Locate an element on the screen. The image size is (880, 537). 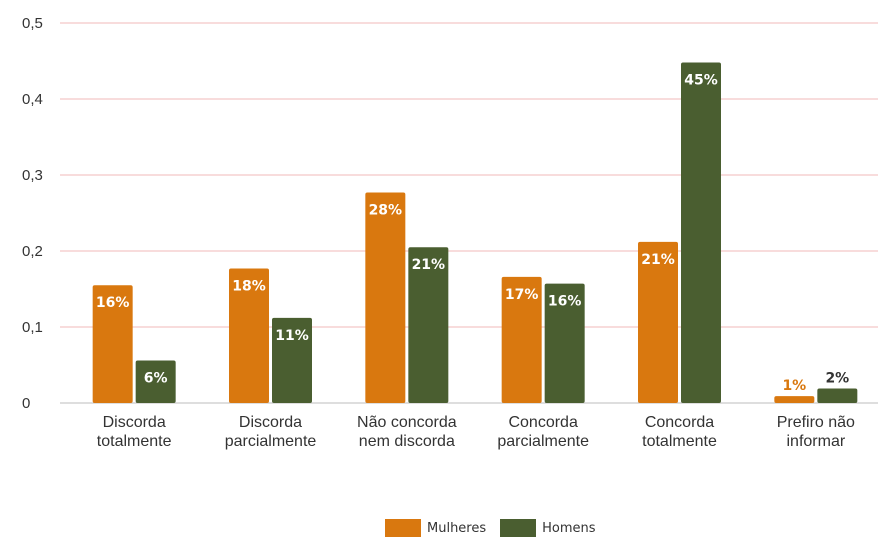
data-label-mulheres-3: 17% is located at coordinates (522, 295).